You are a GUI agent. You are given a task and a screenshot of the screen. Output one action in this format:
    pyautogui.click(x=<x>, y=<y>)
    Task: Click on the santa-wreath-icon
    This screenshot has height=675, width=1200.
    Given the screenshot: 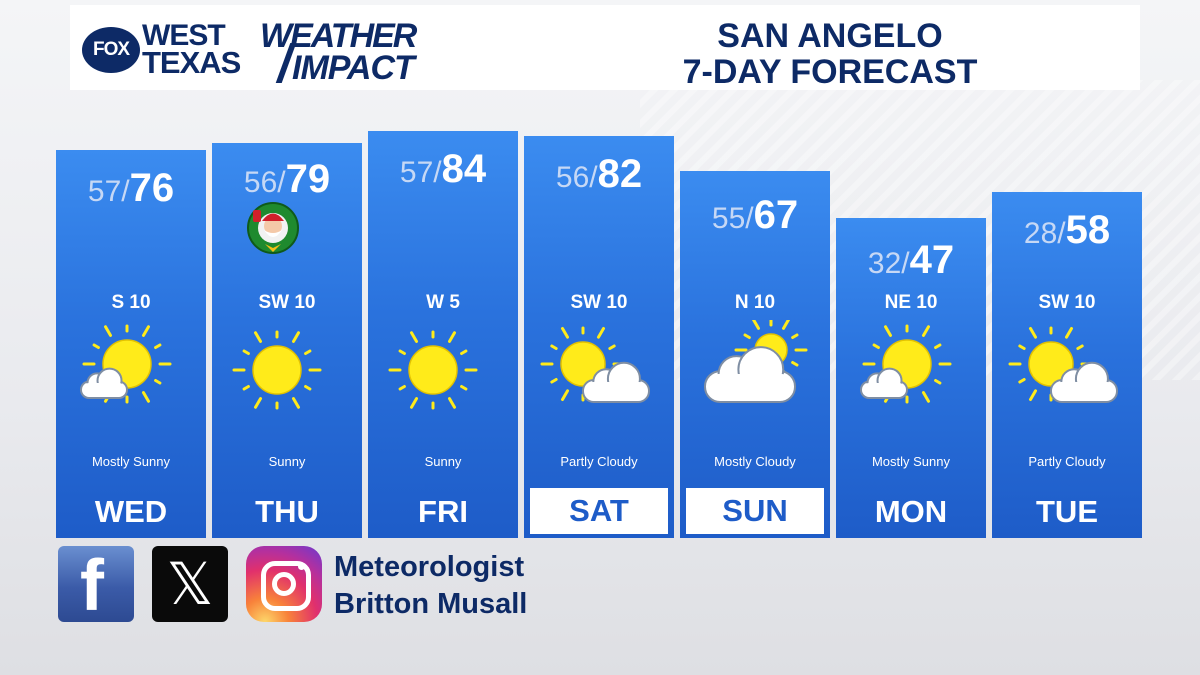 What is the action you would take?
    pyautogui.click(x=273, y=230)
    